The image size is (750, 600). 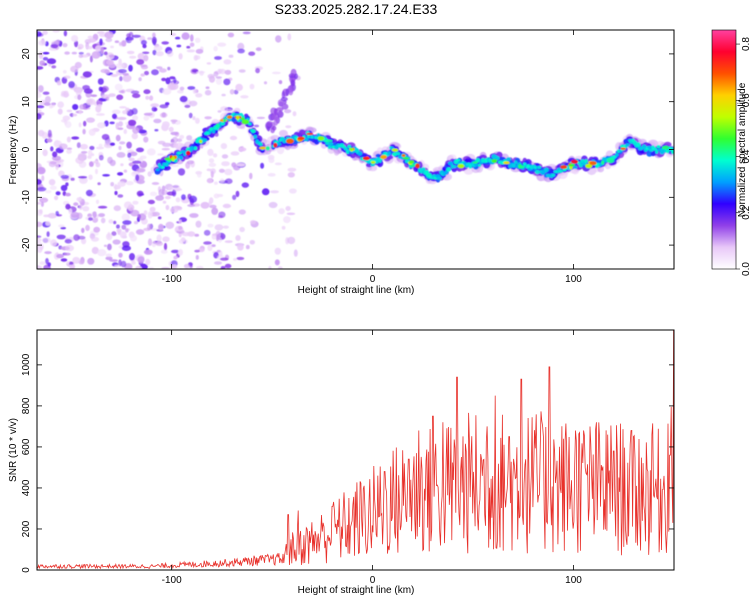 I want to click on snr-y-tick-label: 800, so click(x=26, y=405).